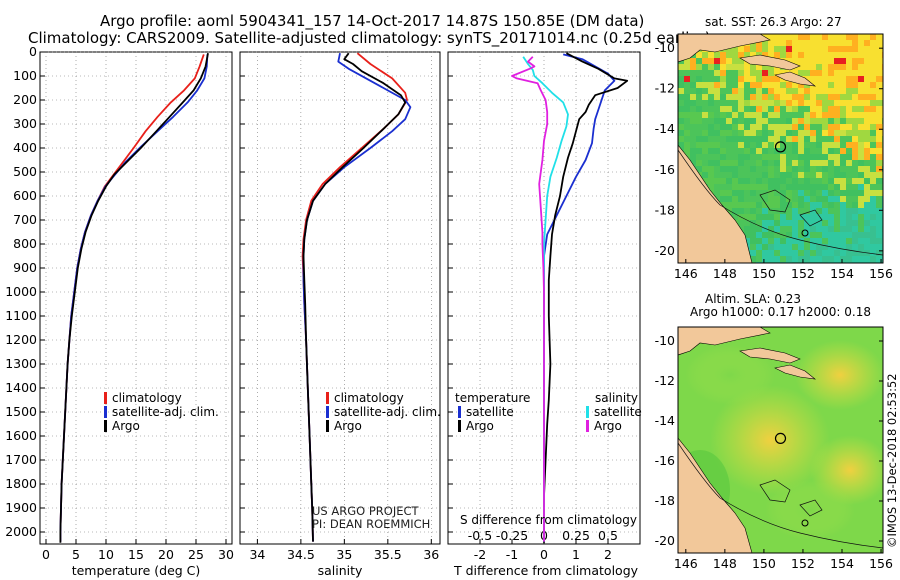  I want to click on legend-label-satellite: satellite-adj. clim., so click(387, 412).